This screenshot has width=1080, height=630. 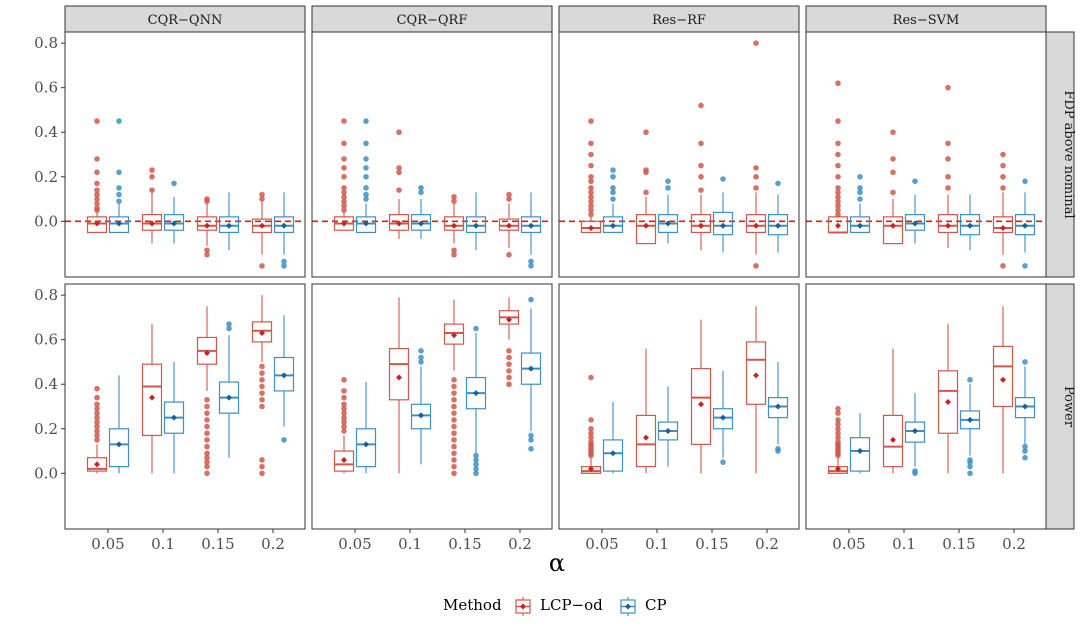 What do you see at coordinates (366, 225) in the screenshot?
I see `cp-box-0-box` at bounding box center [366, 225].